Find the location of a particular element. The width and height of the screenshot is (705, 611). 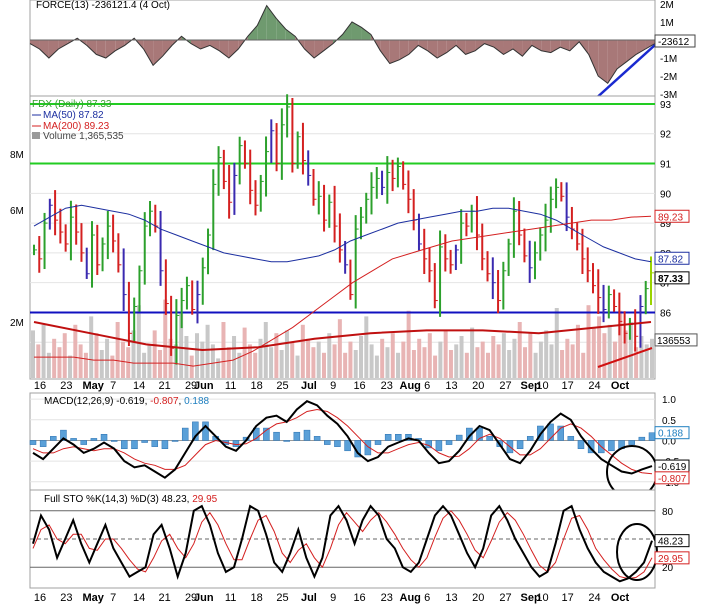

legend-fdx: FDX (Daily) 87.33 is located at coordinates (72, 104).